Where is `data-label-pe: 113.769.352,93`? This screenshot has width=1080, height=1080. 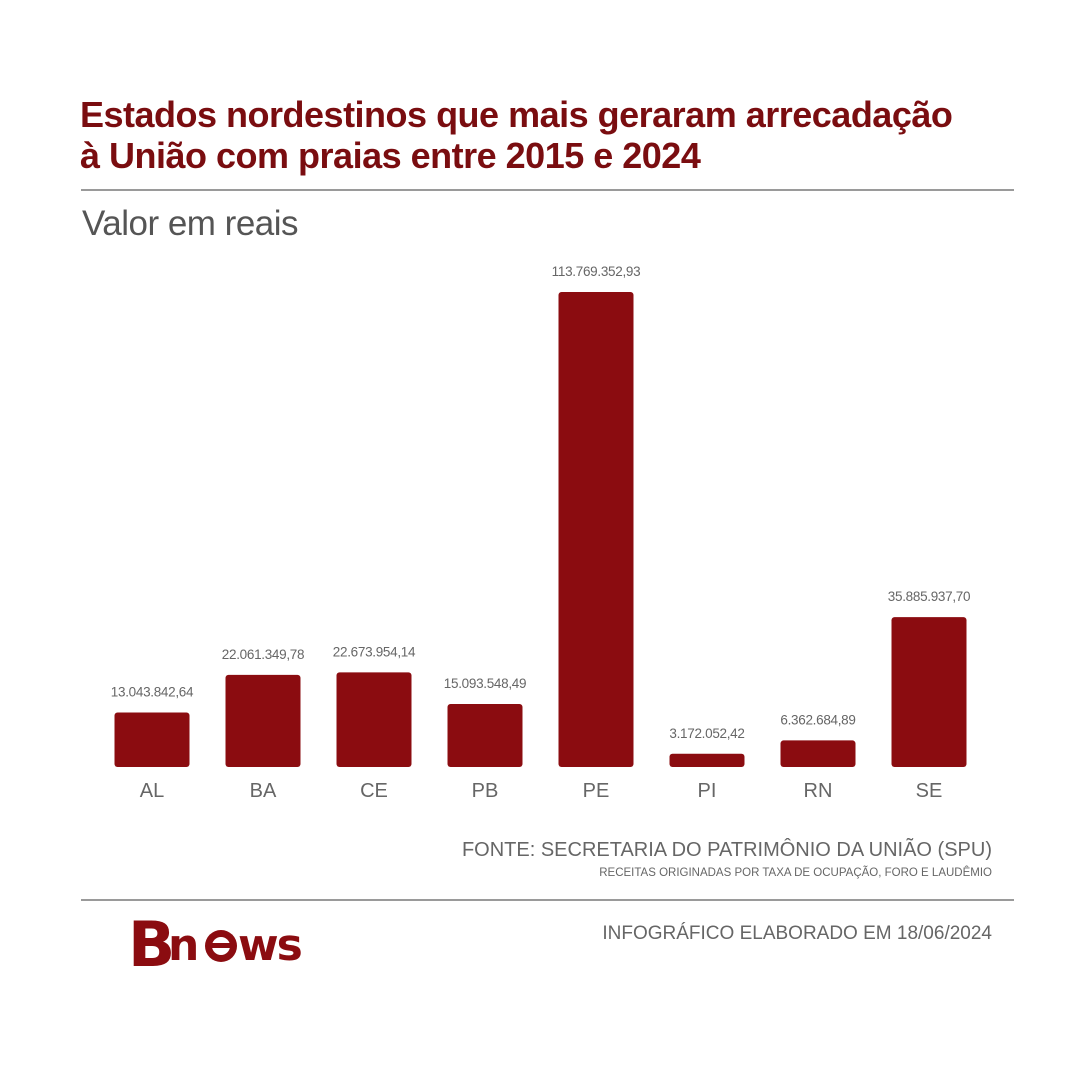
data-label-pe: 113.769.352,93 is located at coordinates (596, 271).